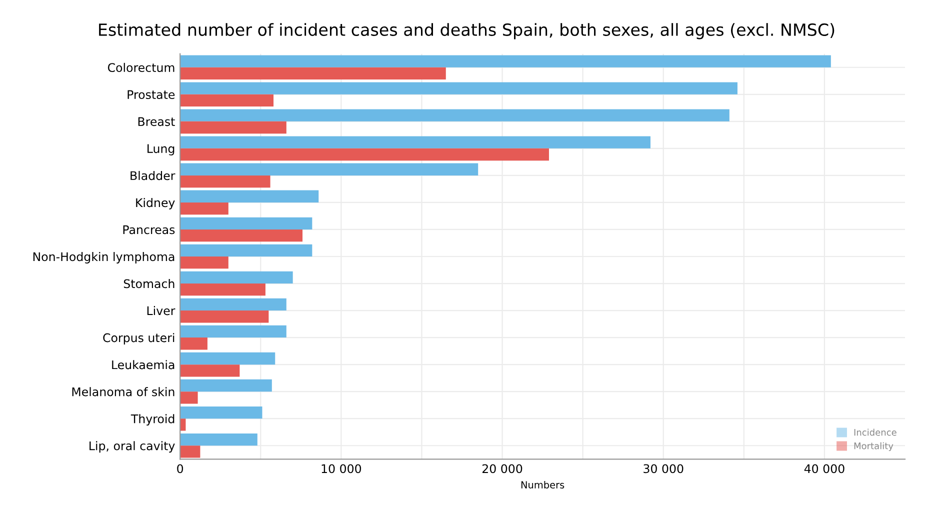 This screenshot has width=933, height=513. Describe the element at coordinates (152, 420) in the screenshot. I see `y-tick-label: Thyroid` at that location.